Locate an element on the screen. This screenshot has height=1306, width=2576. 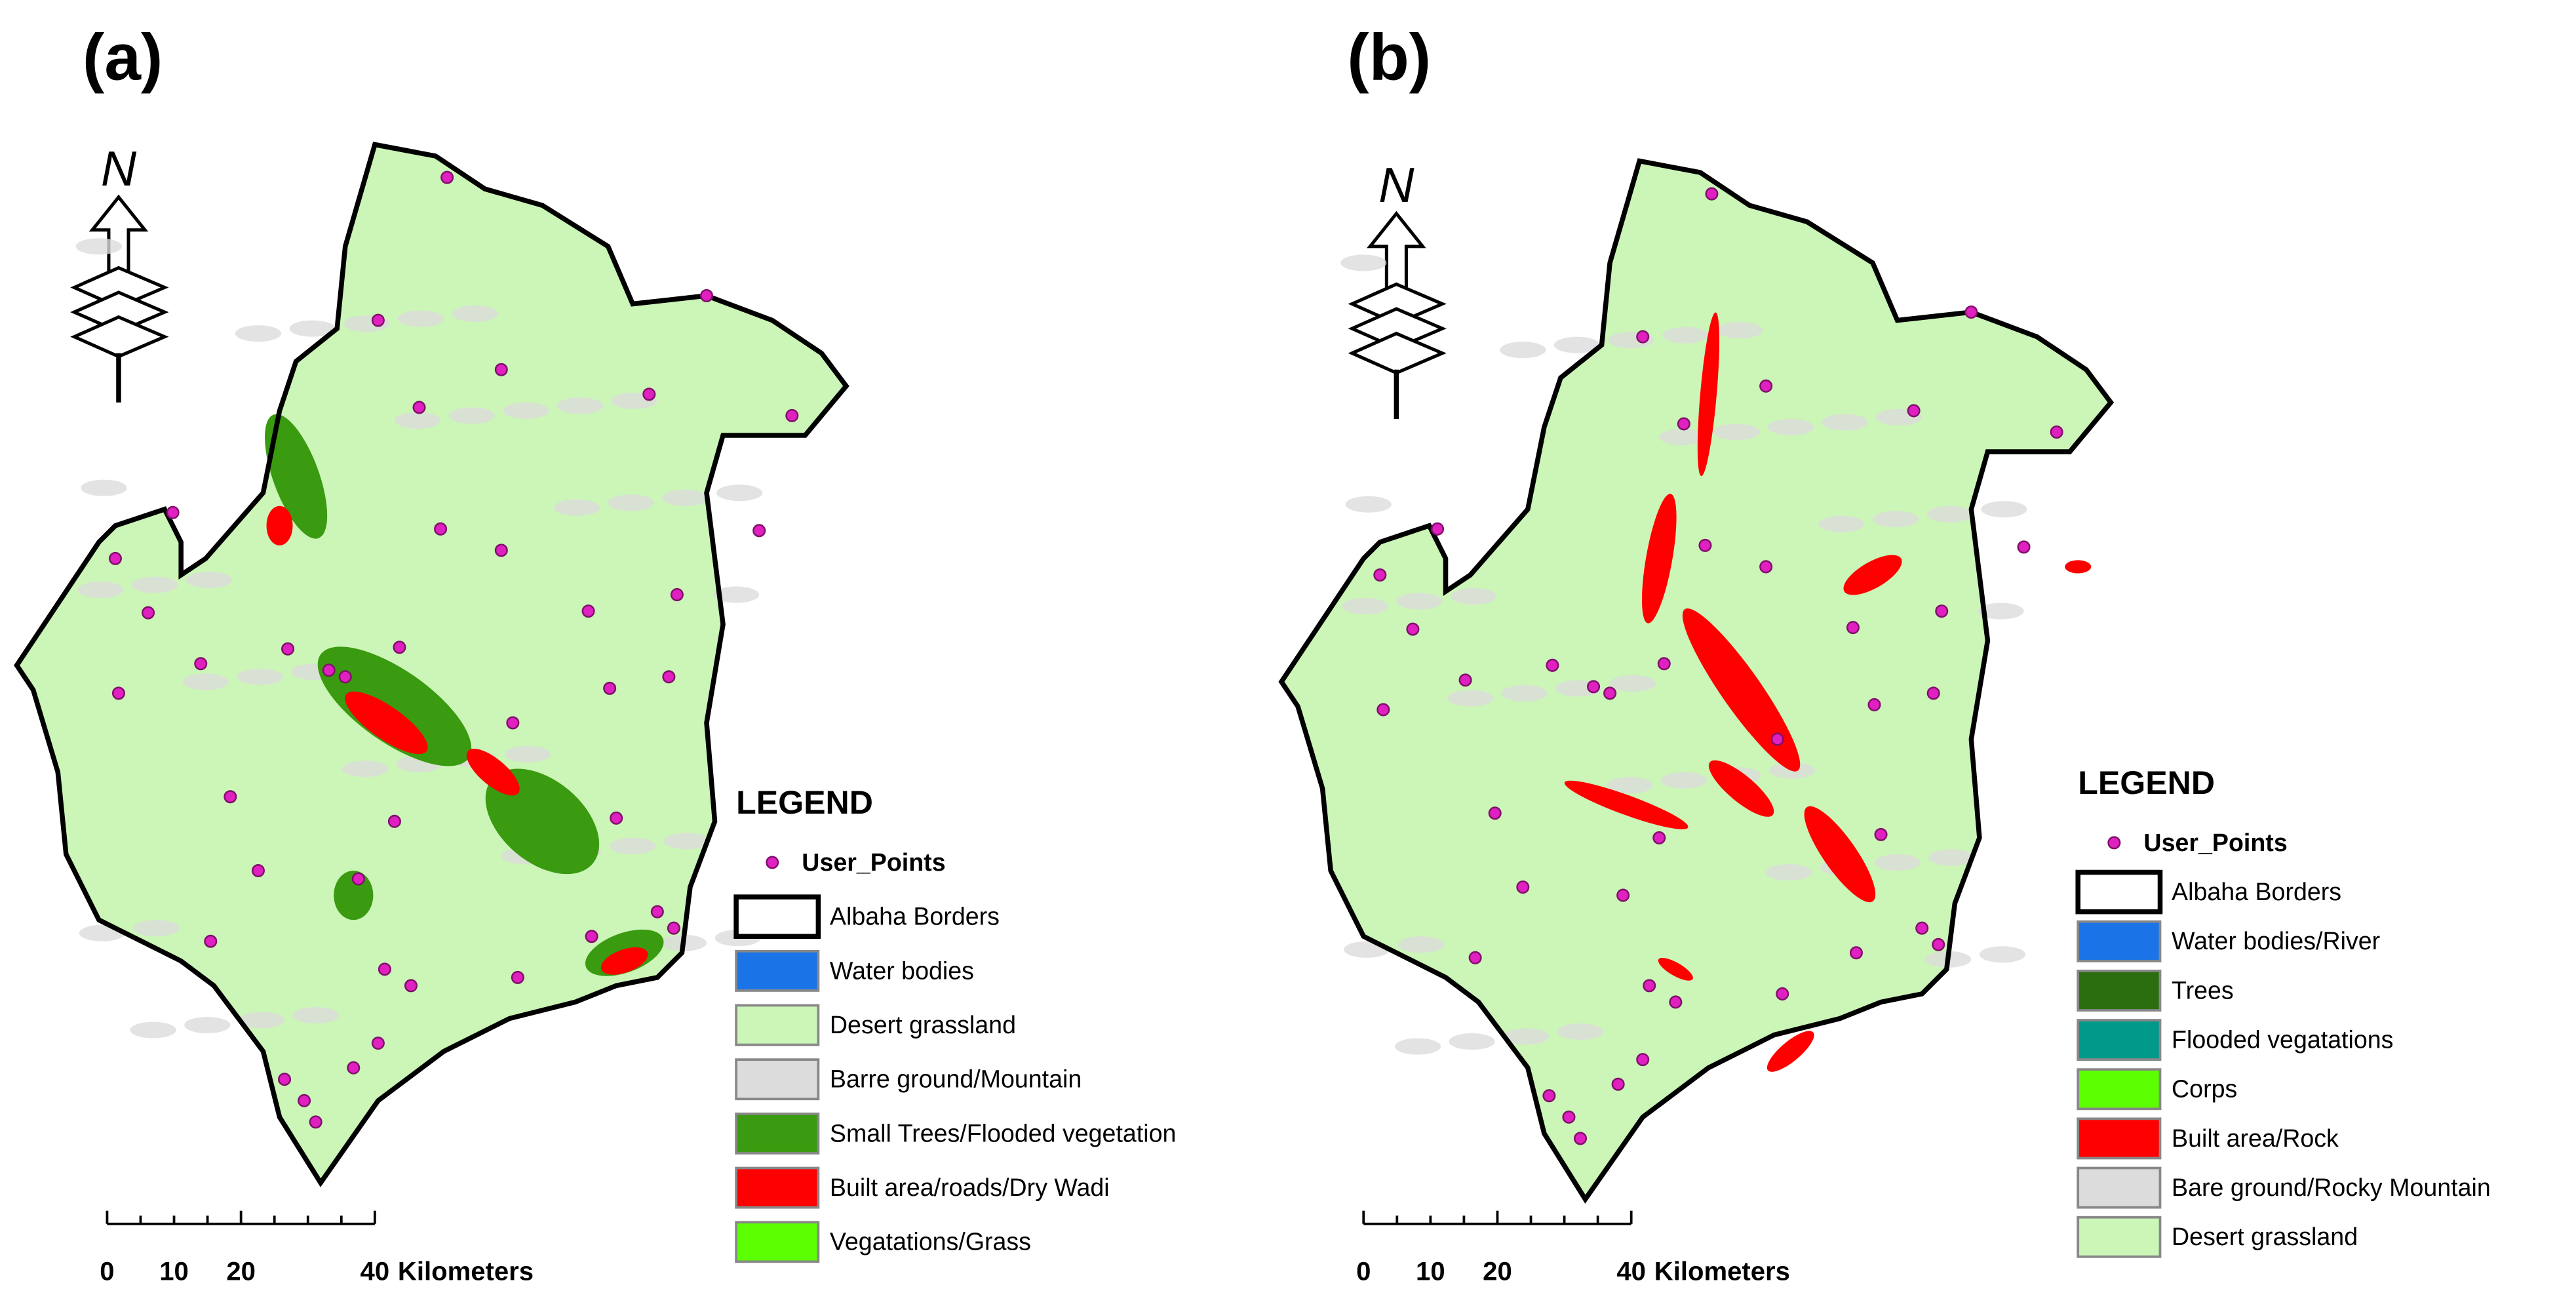
legend-label: Albaha Borders is located at coordinates (2256, 892).